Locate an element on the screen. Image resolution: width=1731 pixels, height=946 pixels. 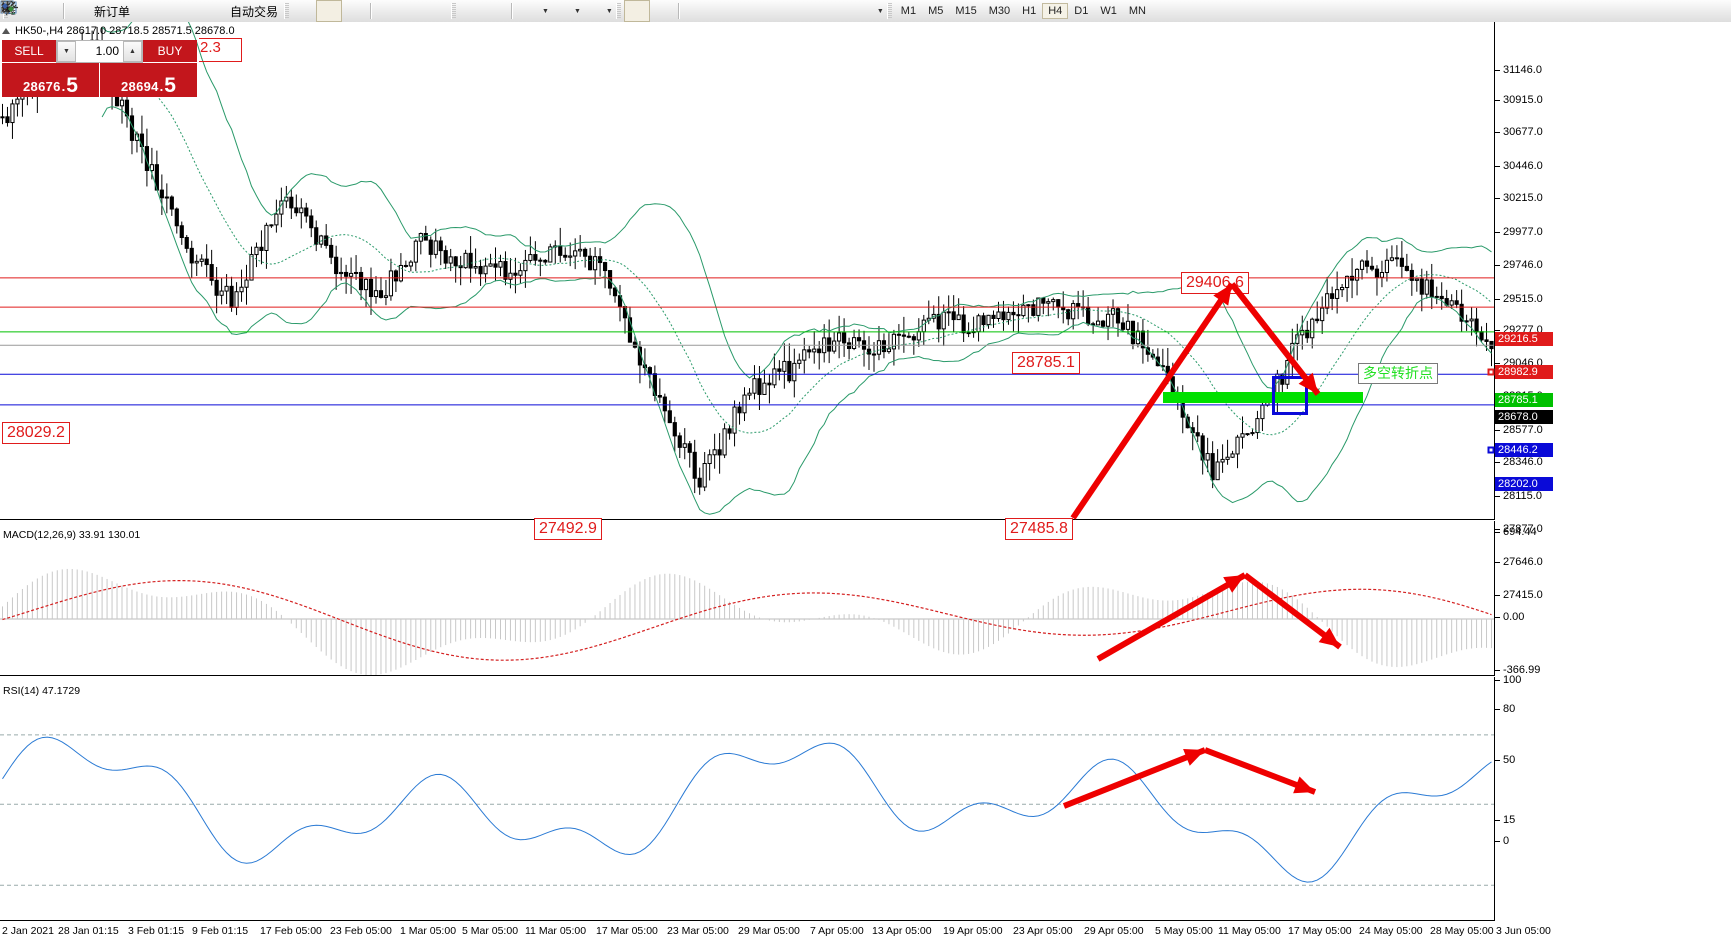
price-level-badge: 28202.0 is located at coordinates (1524, 484).